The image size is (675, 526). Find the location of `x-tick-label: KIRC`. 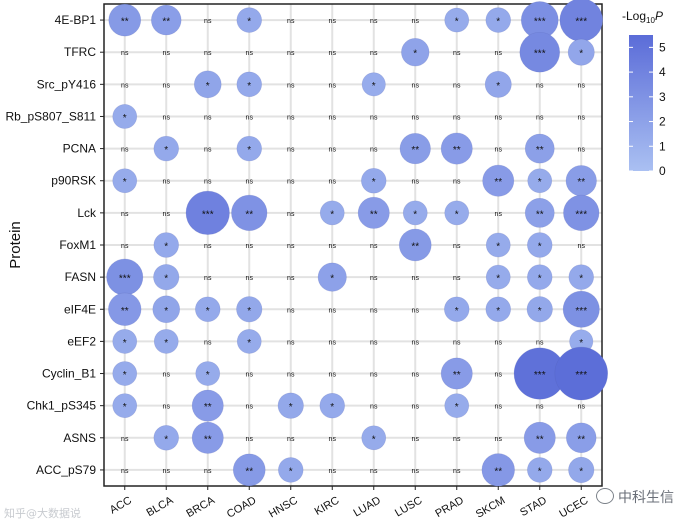

x-tick-label: KIRC is located at coordinates (327, 506).